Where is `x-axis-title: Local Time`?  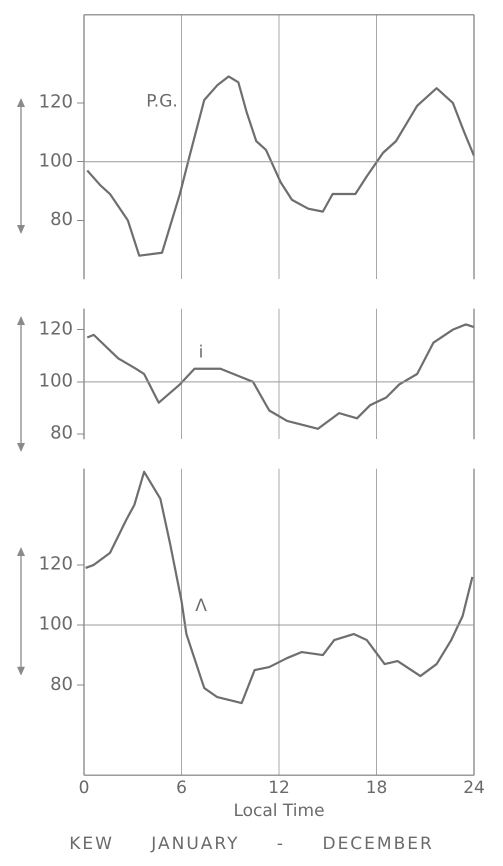
x-axis-title: Local Time is located at coordinates (279, 811).